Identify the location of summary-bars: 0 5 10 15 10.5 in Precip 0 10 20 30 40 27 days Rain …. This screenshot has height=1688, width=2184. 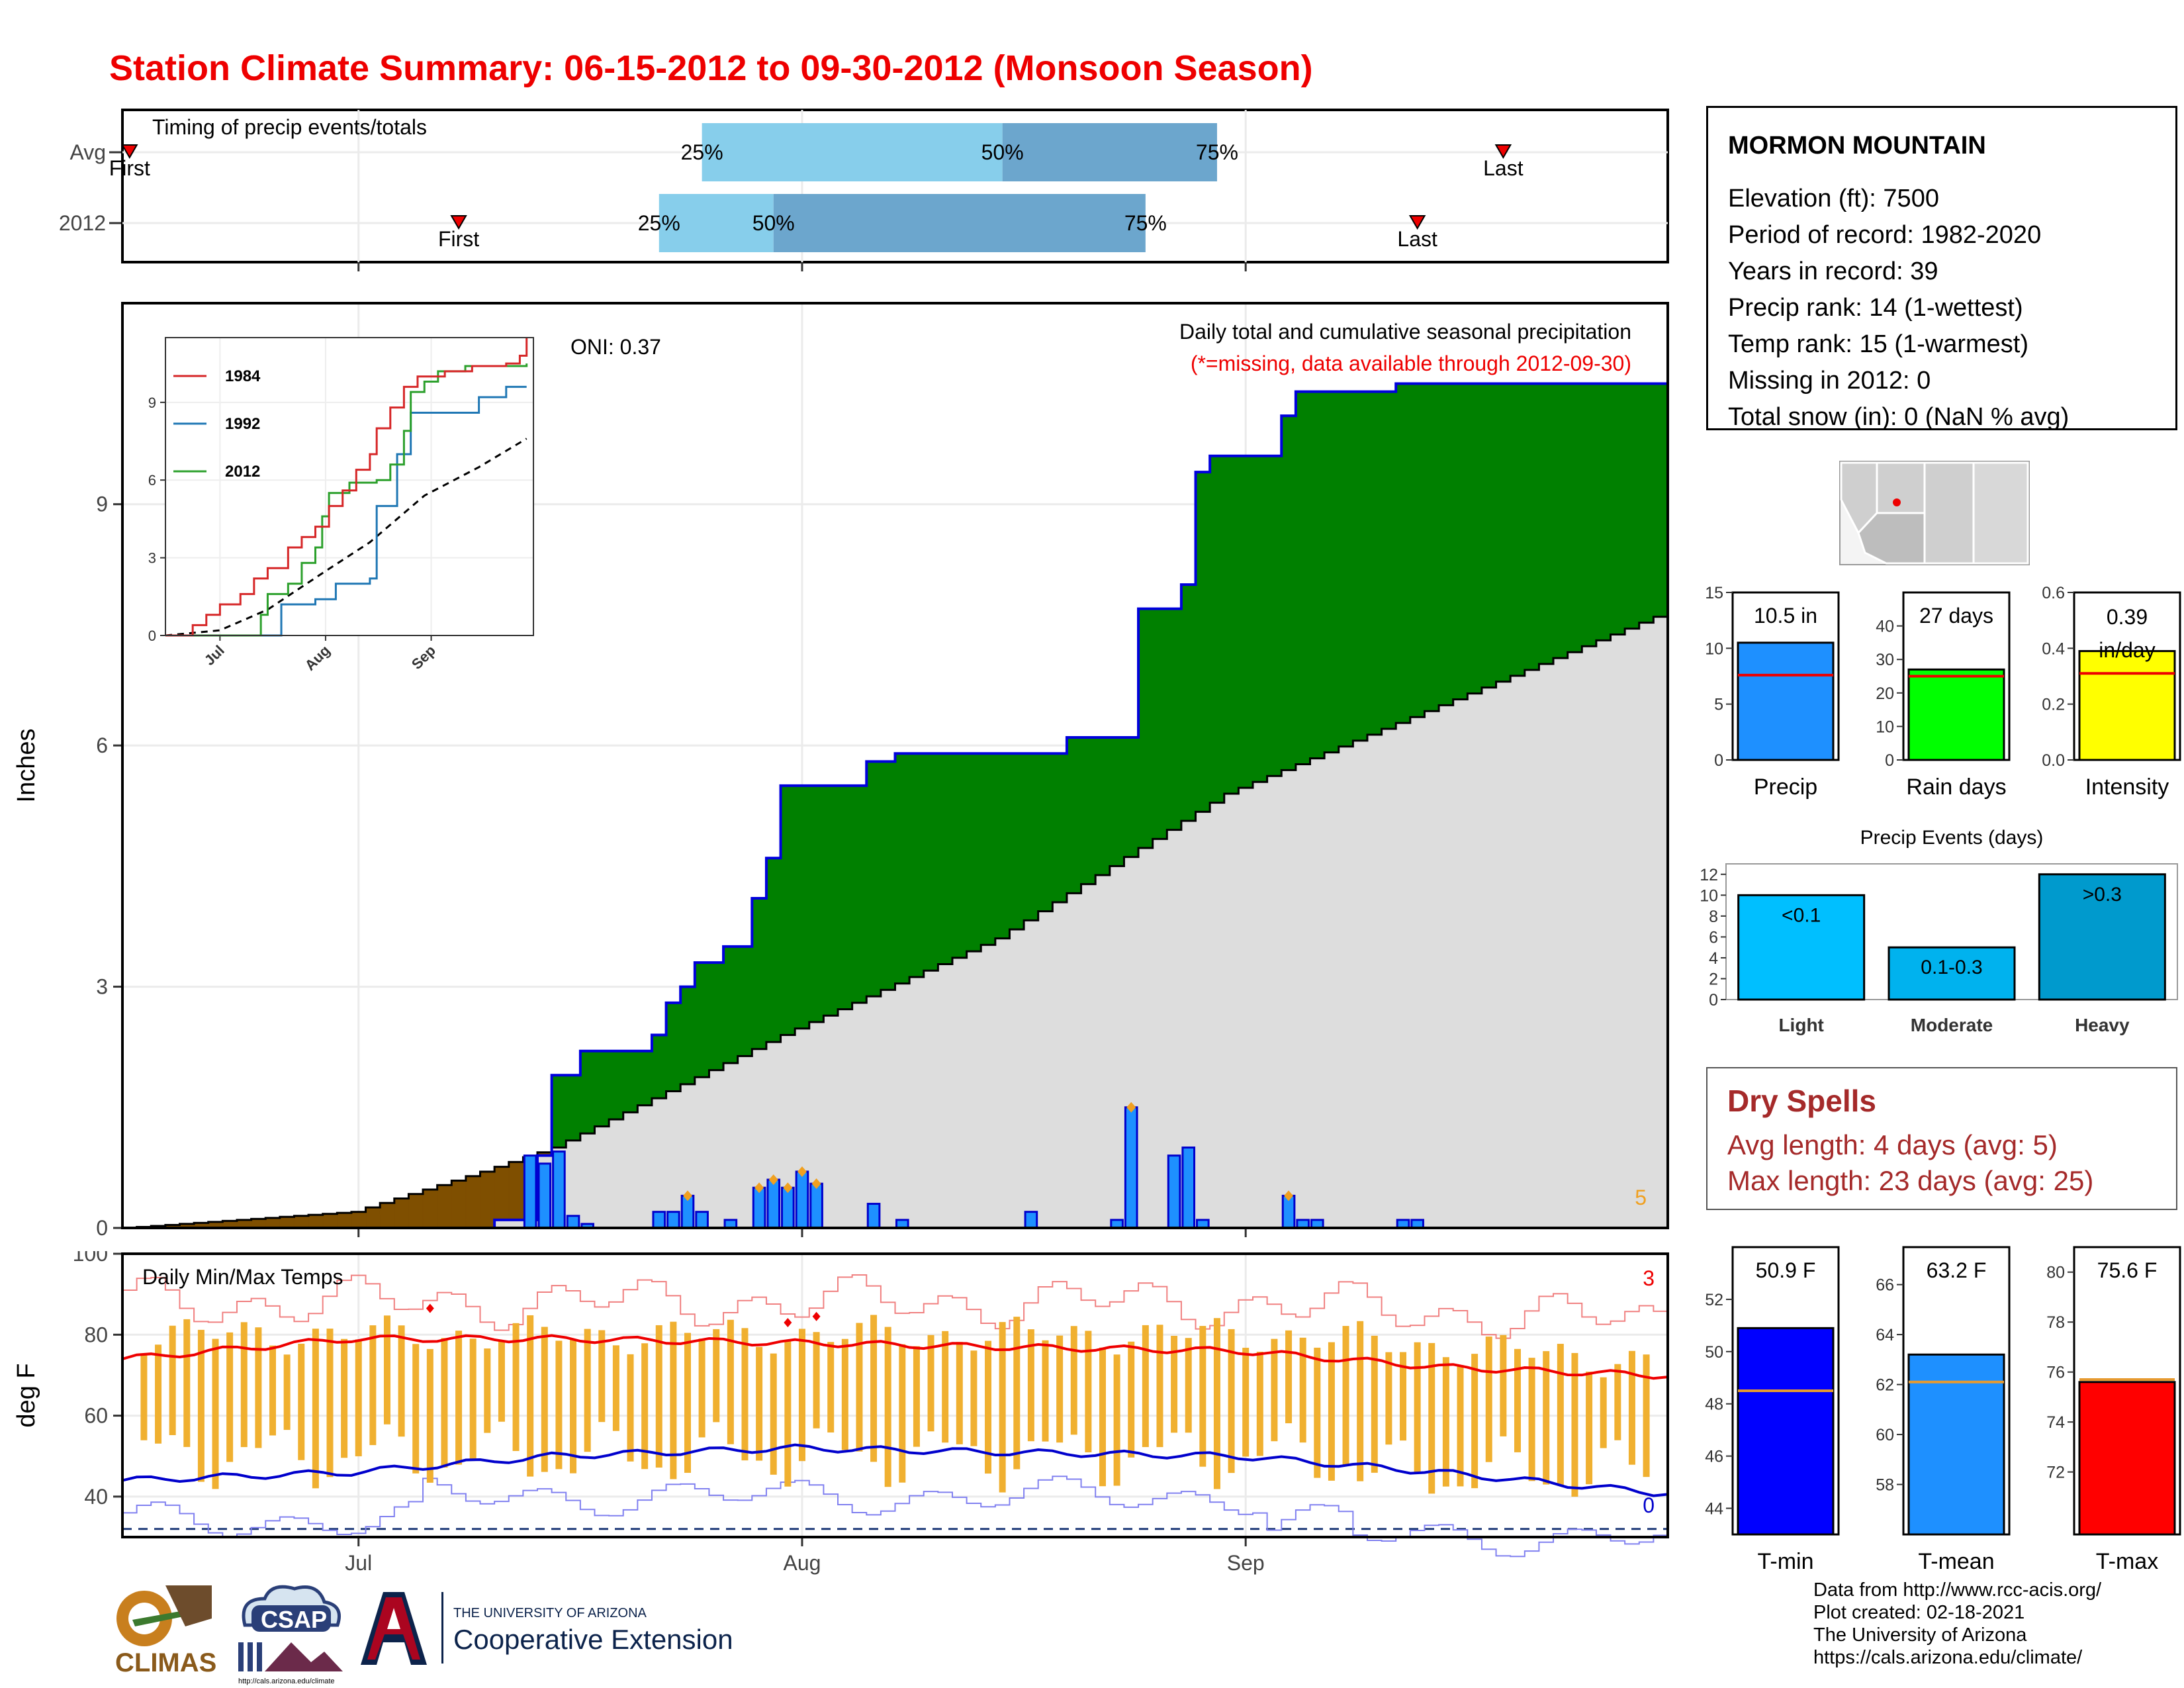
(1943, 692).